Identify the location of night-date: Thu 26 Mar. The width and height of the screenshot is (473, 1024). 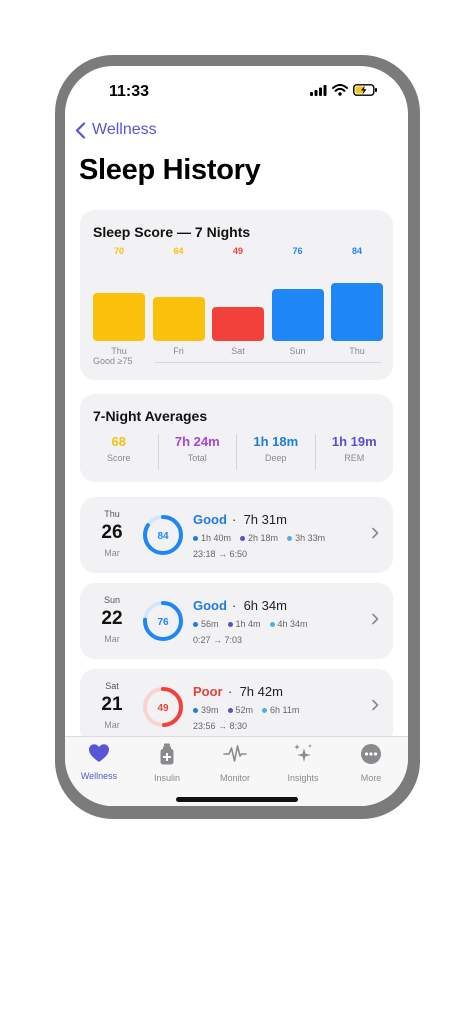
(112, 533).